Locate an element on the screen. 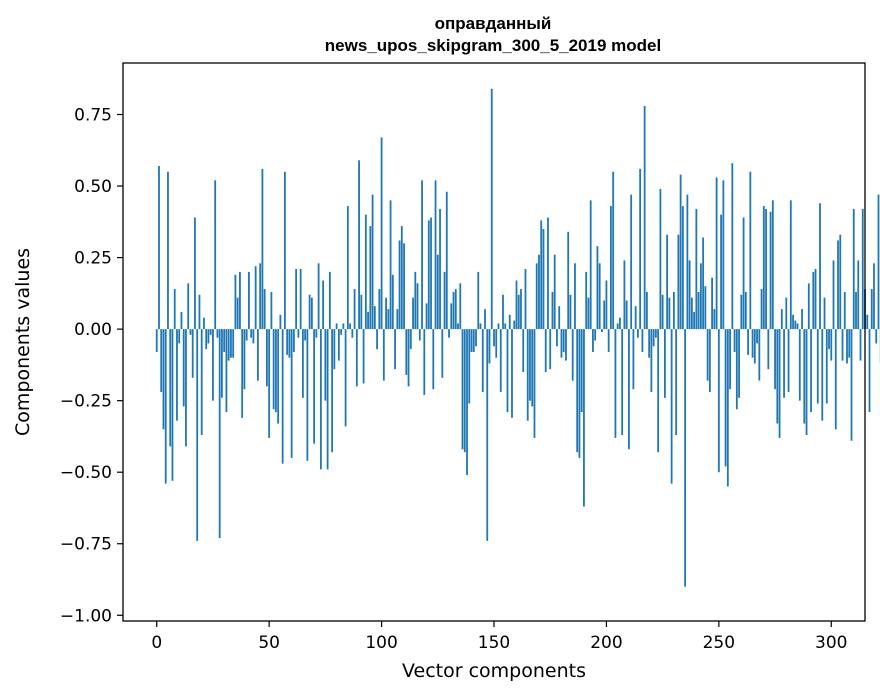 Image resolution: width=880 pixels, height=696 pixels. x-tick-label: 200 is located at coordinates (606, 643).